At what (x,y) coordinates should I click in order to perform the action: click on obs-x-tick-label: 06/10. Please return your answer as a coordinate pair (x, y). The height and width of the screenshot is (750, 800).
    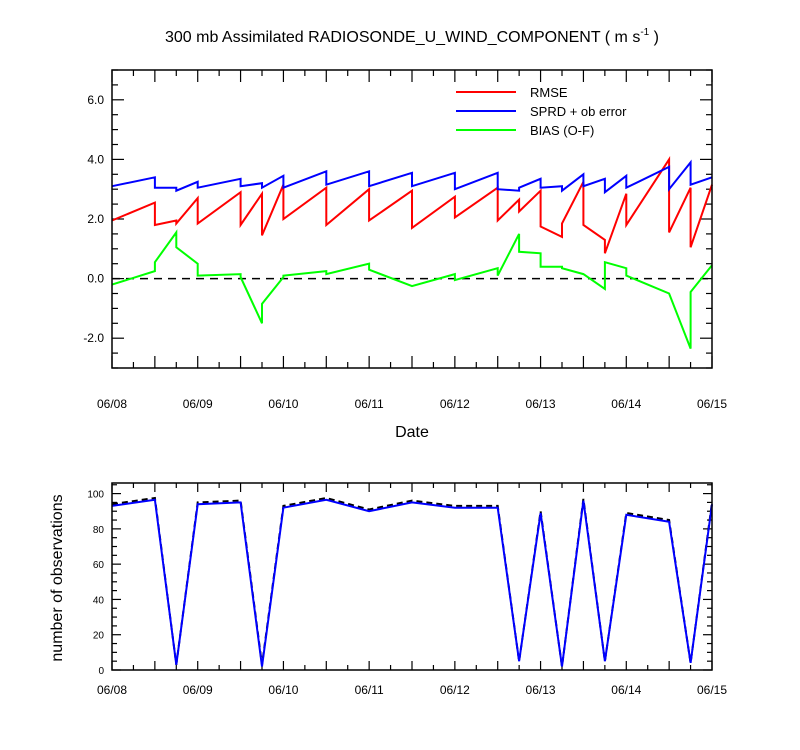
    Looking at the image, I should click on (283, 690).